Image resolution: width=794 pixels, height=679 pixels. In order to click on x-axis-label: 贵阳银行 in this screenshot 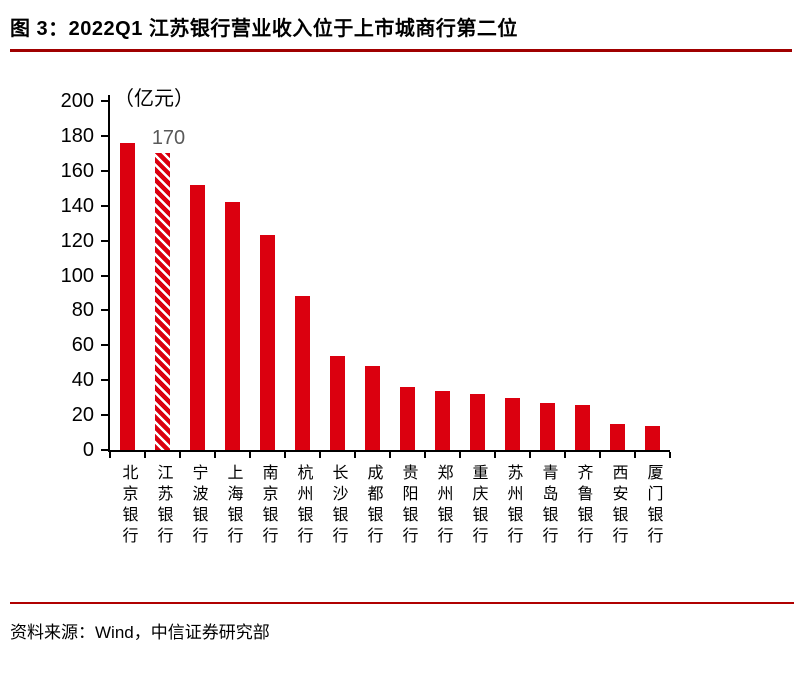, I will do `click(408, 506)`.